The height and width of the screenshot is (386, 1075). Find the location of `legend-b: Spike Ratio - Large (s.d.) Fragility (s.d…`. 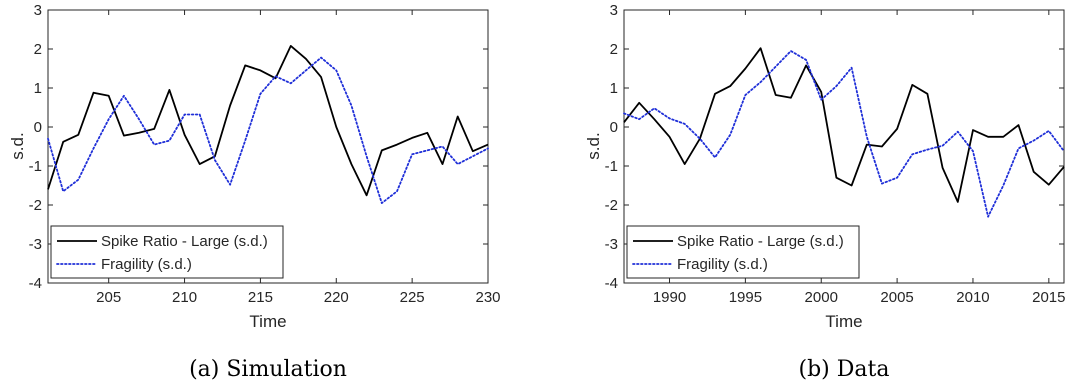

legend-b: Spike Ratio - Large (s.d.) Fragility (s.d… is located at coordinates (743, 252).